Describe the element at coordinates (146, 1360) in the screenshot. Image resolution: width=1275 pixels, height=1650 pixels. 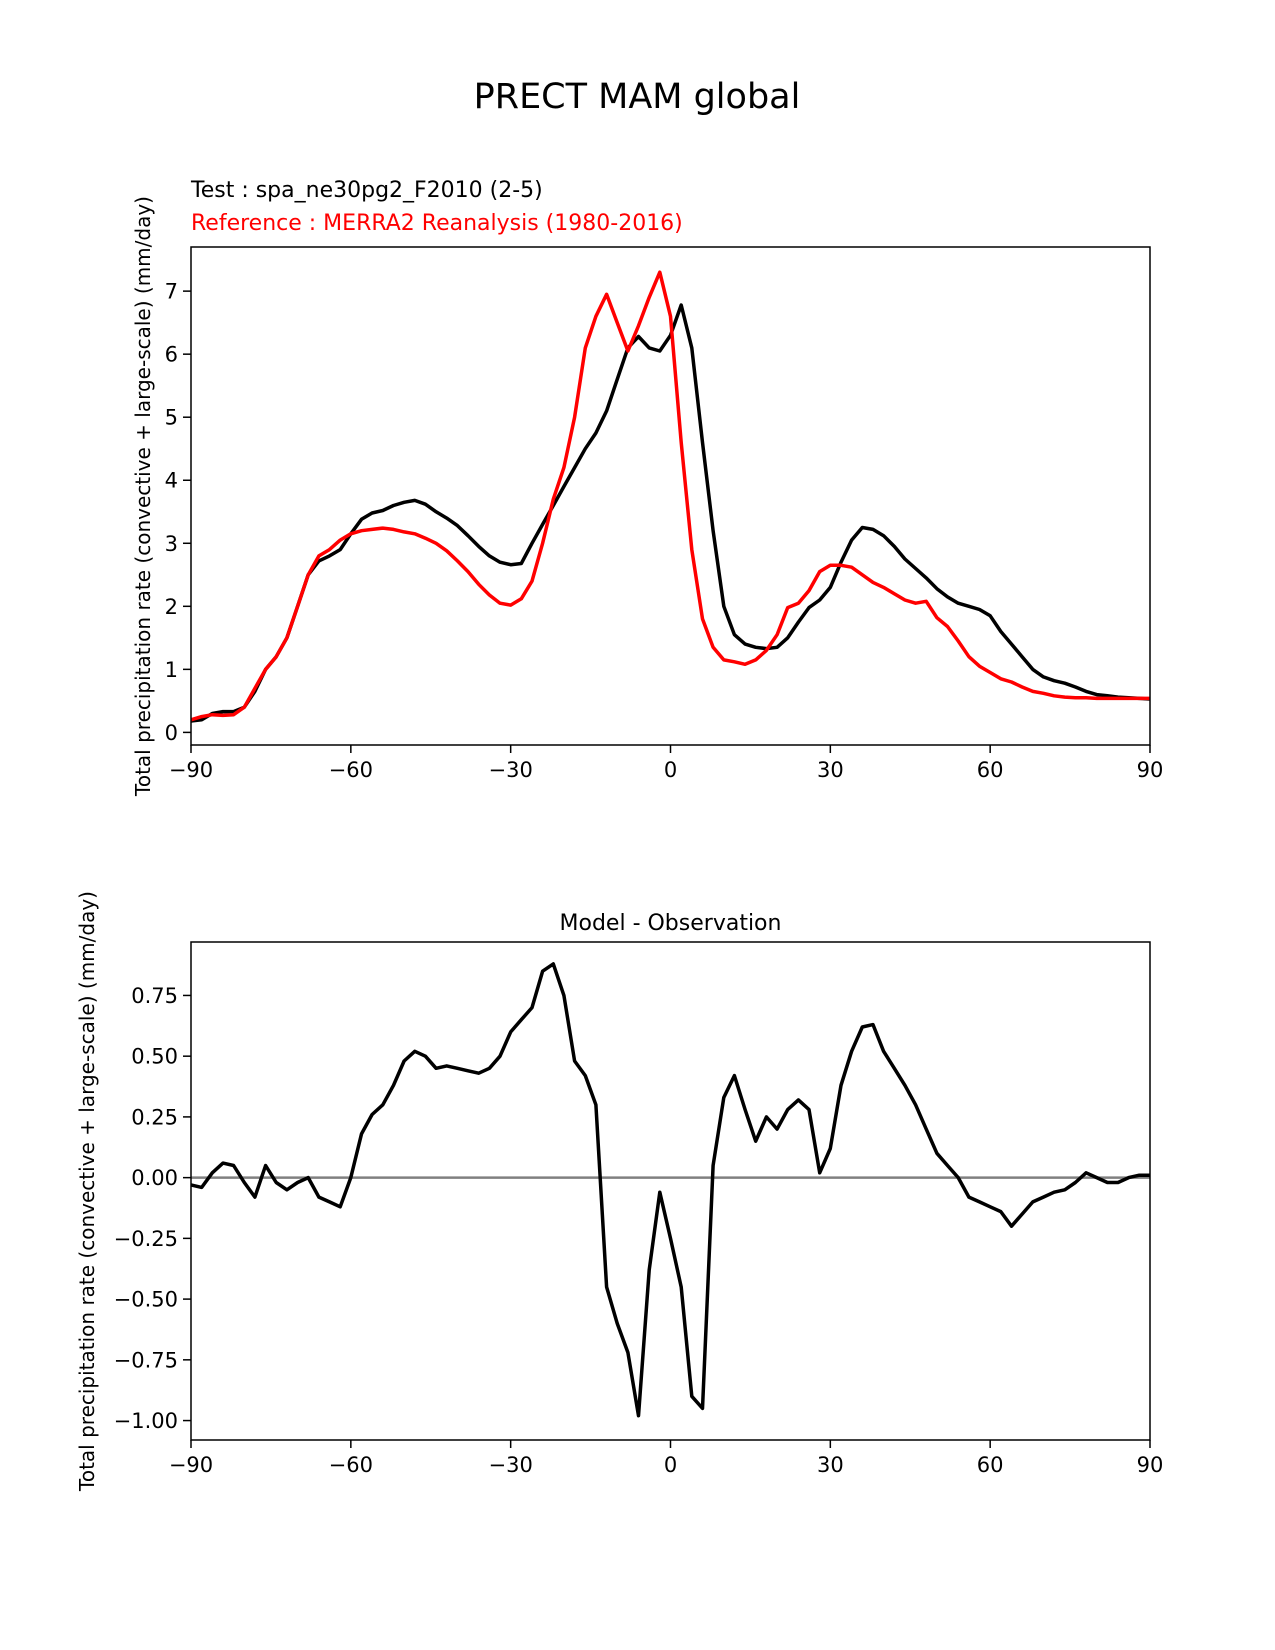
I see `y-tick-label: −0.75` at that location.